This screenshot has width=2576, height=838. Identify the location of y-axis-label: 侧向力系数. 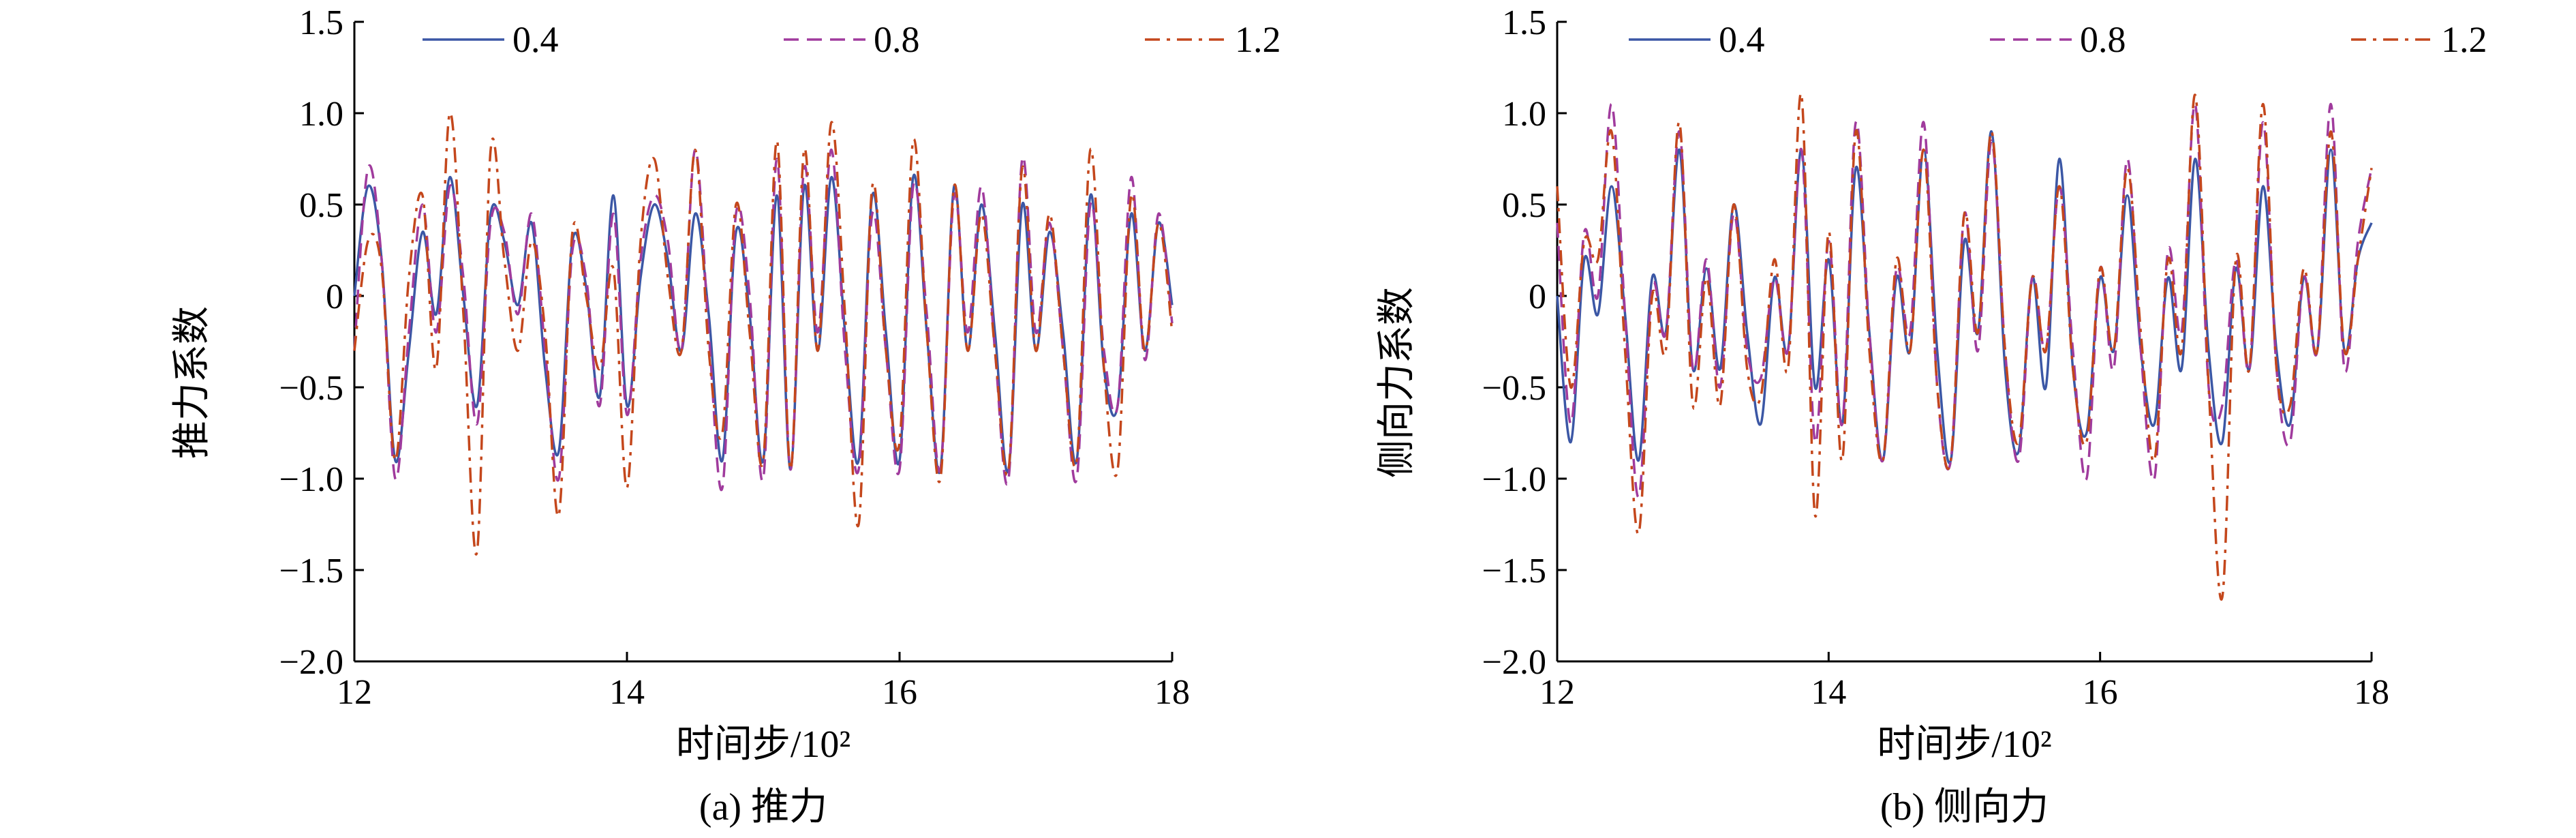
(1397, 383).